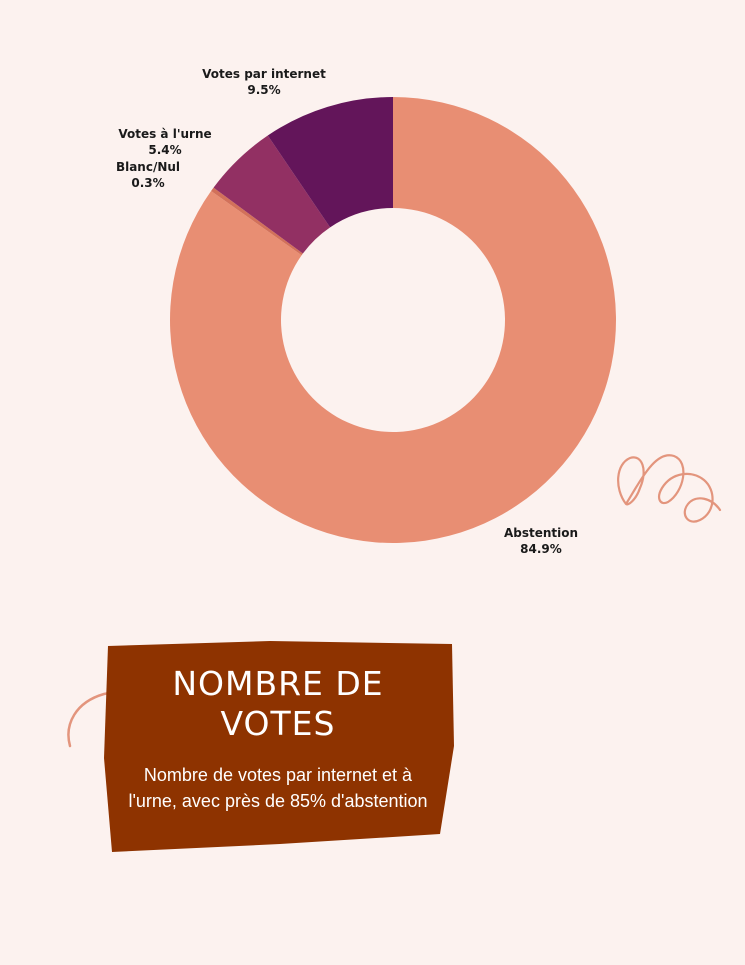 This screenshot has width=745, height=965. What do you see at coordinates (264, 82) in the screenshot?
I see `slice-label-votes-par-internet: Votes par internet 9.5%` at bounding box center [264, 82].